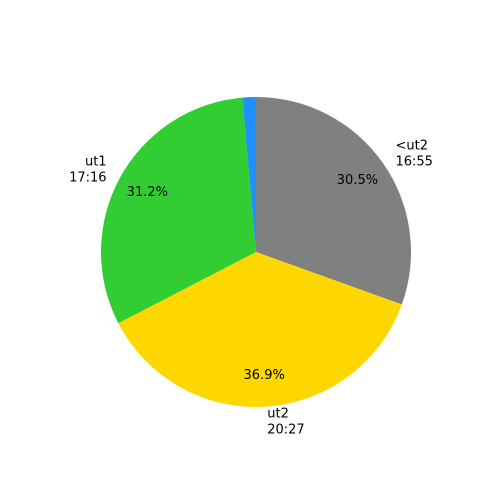 The image size is (500, 500). I want to click on category-label: ut1 17:16, so click(87, 169).